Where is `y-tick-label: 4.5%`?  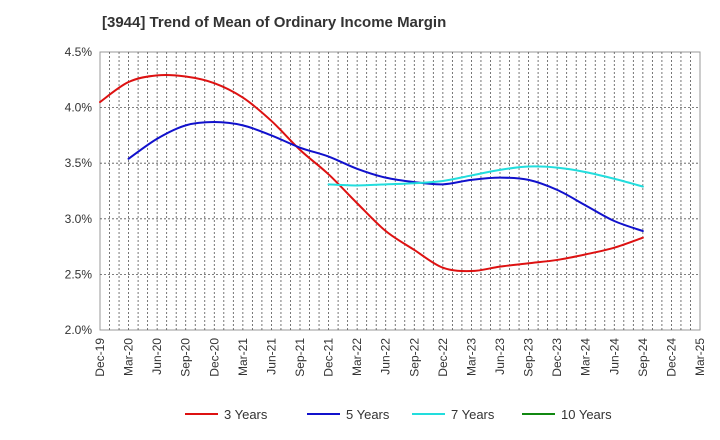
y-tick-label: 4.5% is located at coordinates (79, 52).